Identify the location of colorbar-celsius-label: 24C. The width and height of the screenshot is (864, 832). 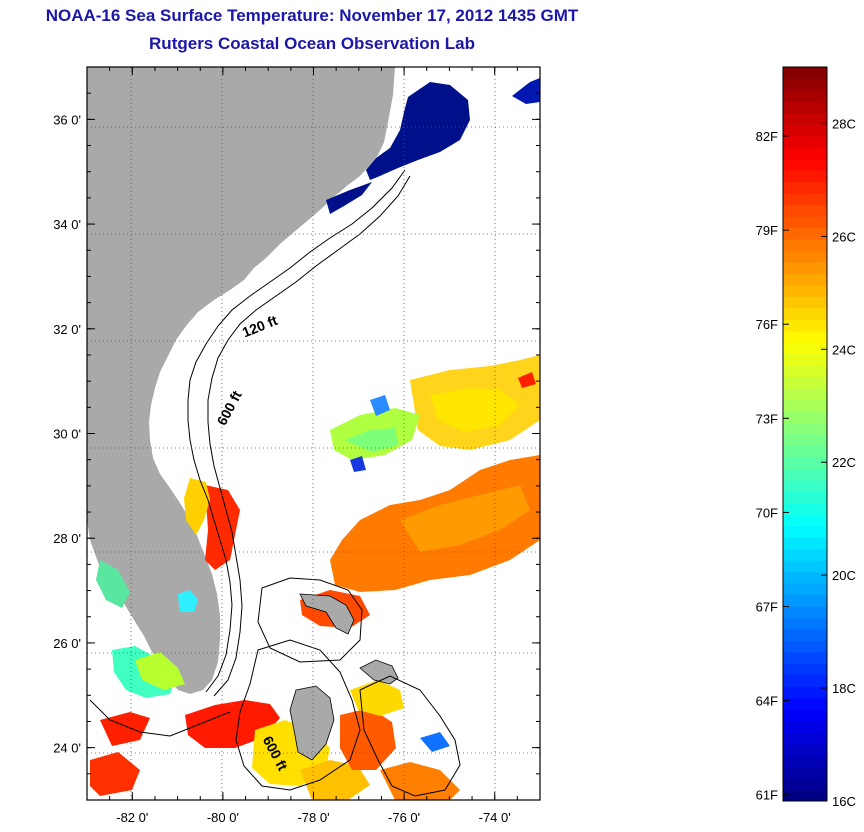
(844, 349).